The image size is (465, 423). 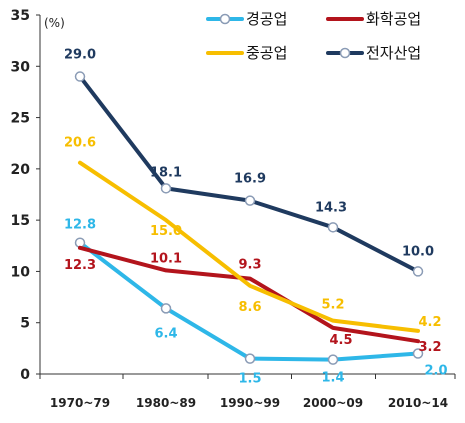 I want to click on data-label: 15.0, so click(x=166, y=231).